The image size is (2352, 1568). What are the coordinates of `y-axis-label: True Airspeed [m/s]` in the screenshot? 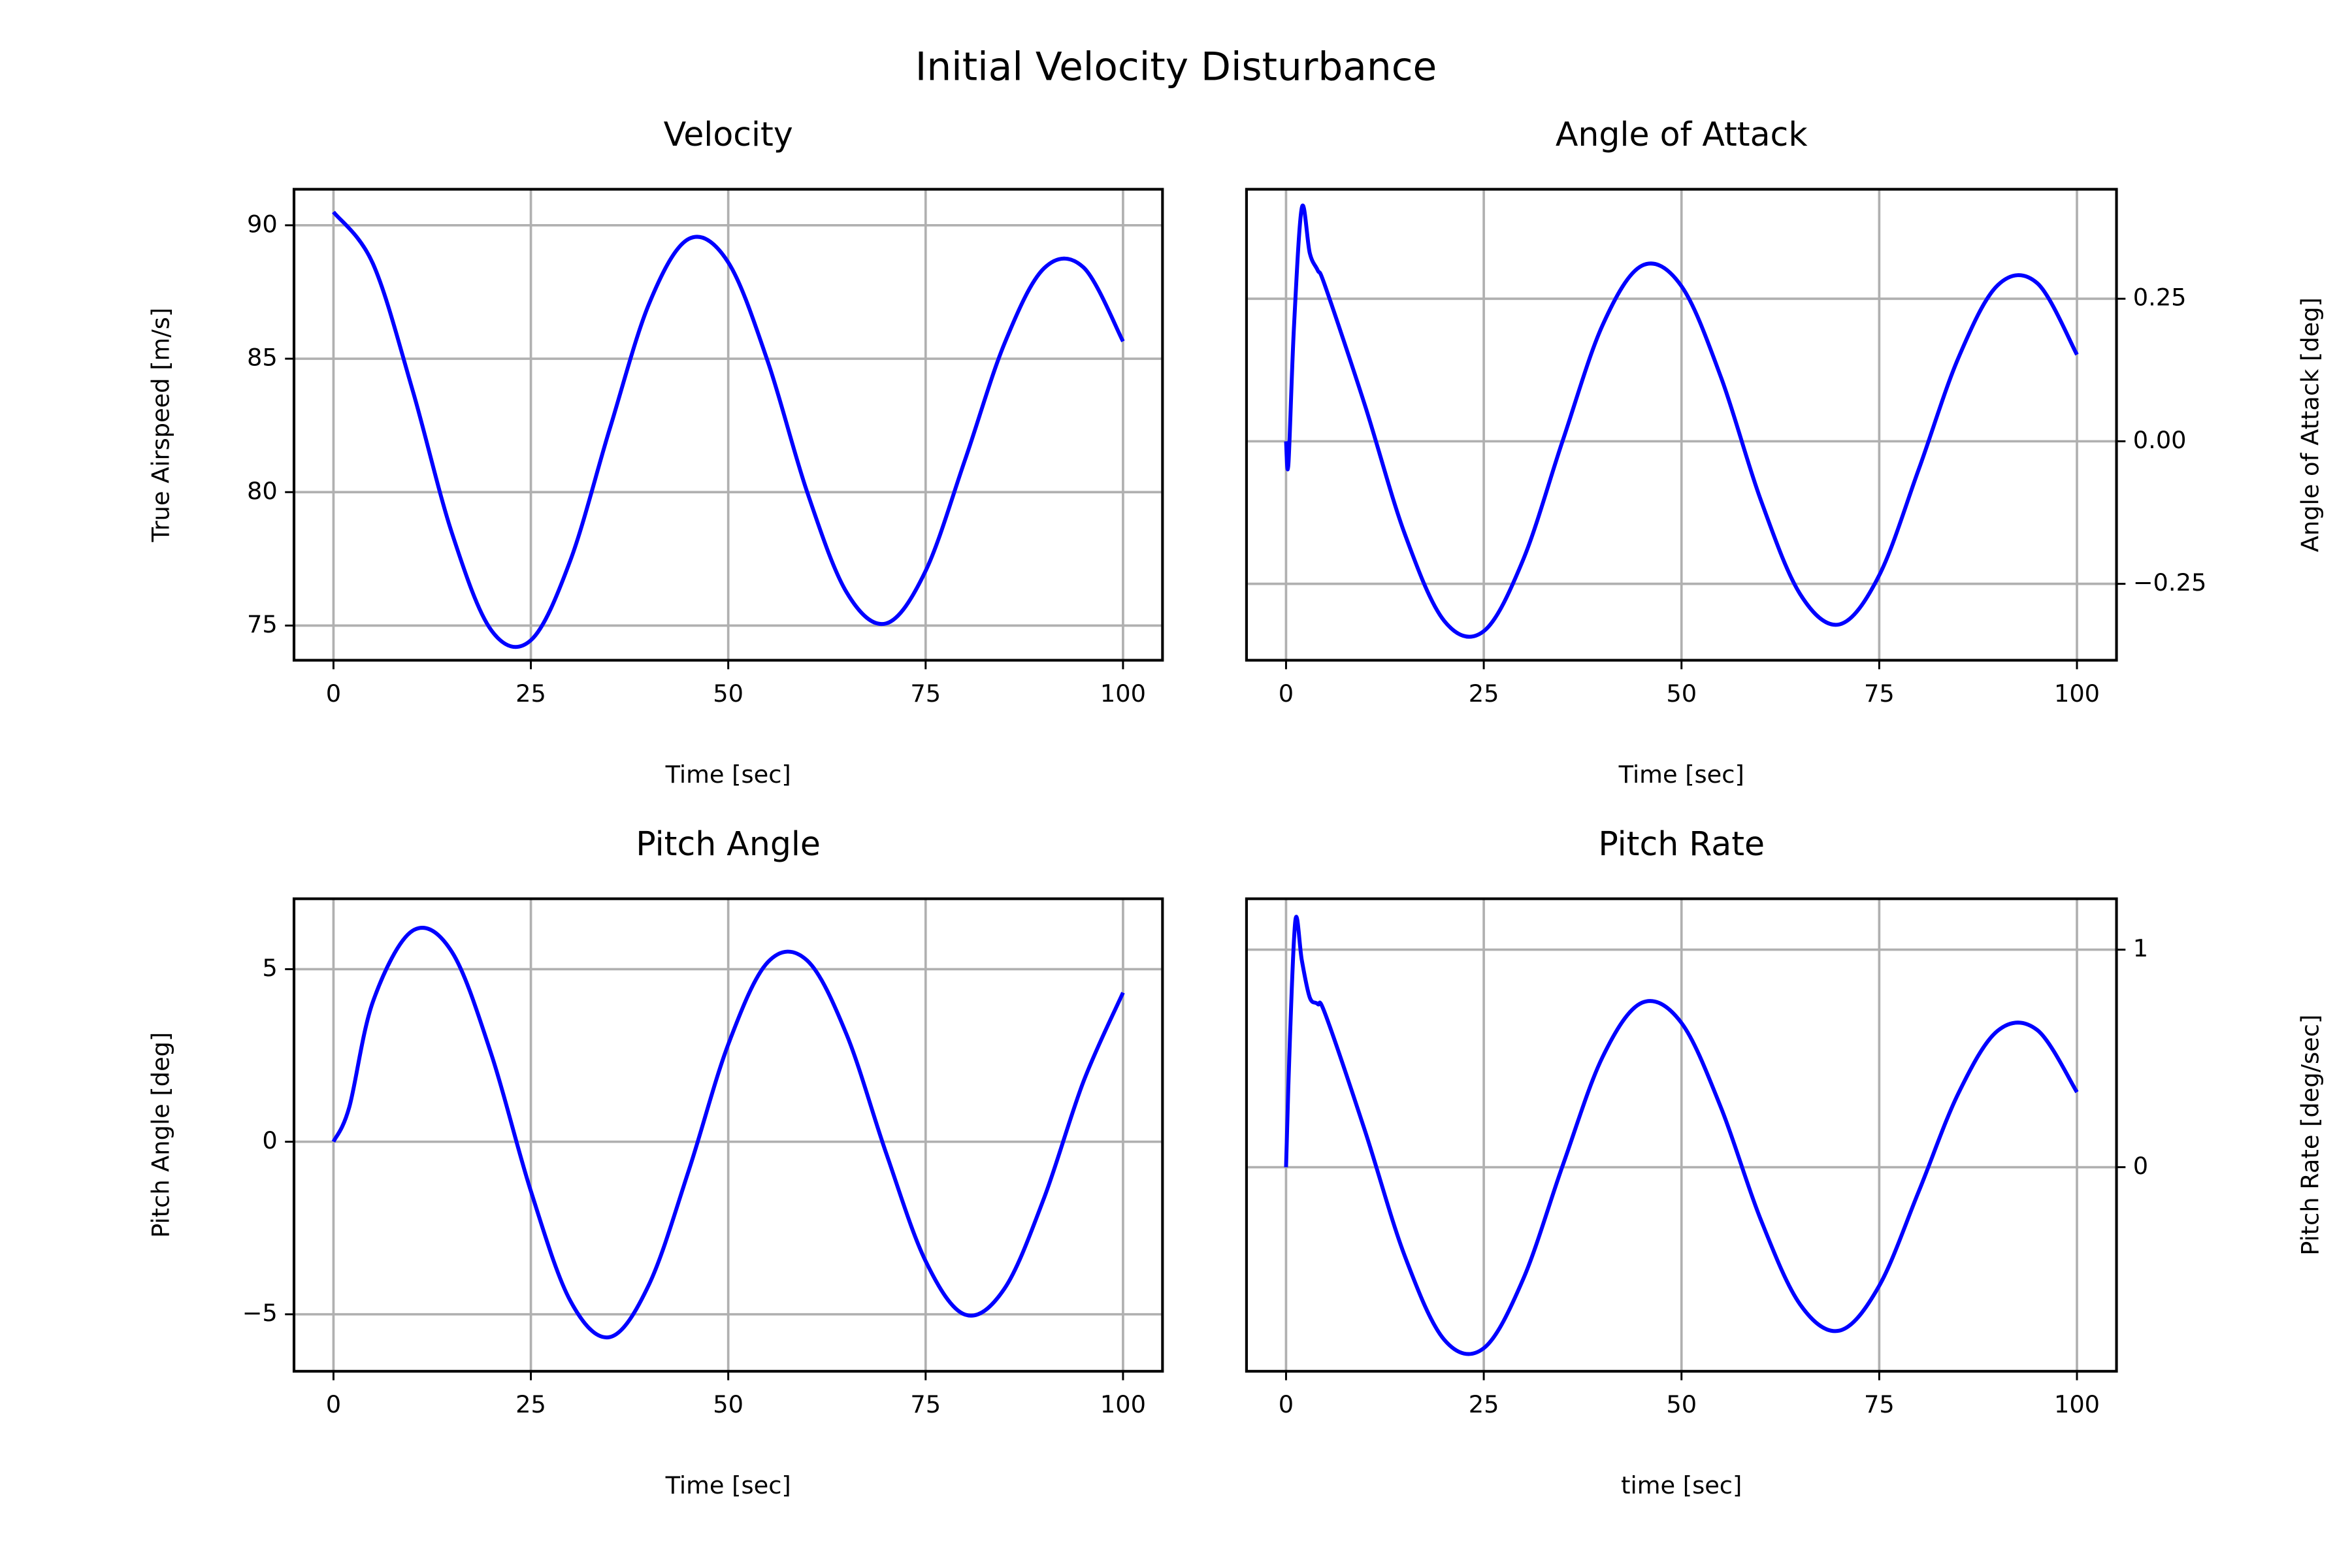 It's located at (160, 425).